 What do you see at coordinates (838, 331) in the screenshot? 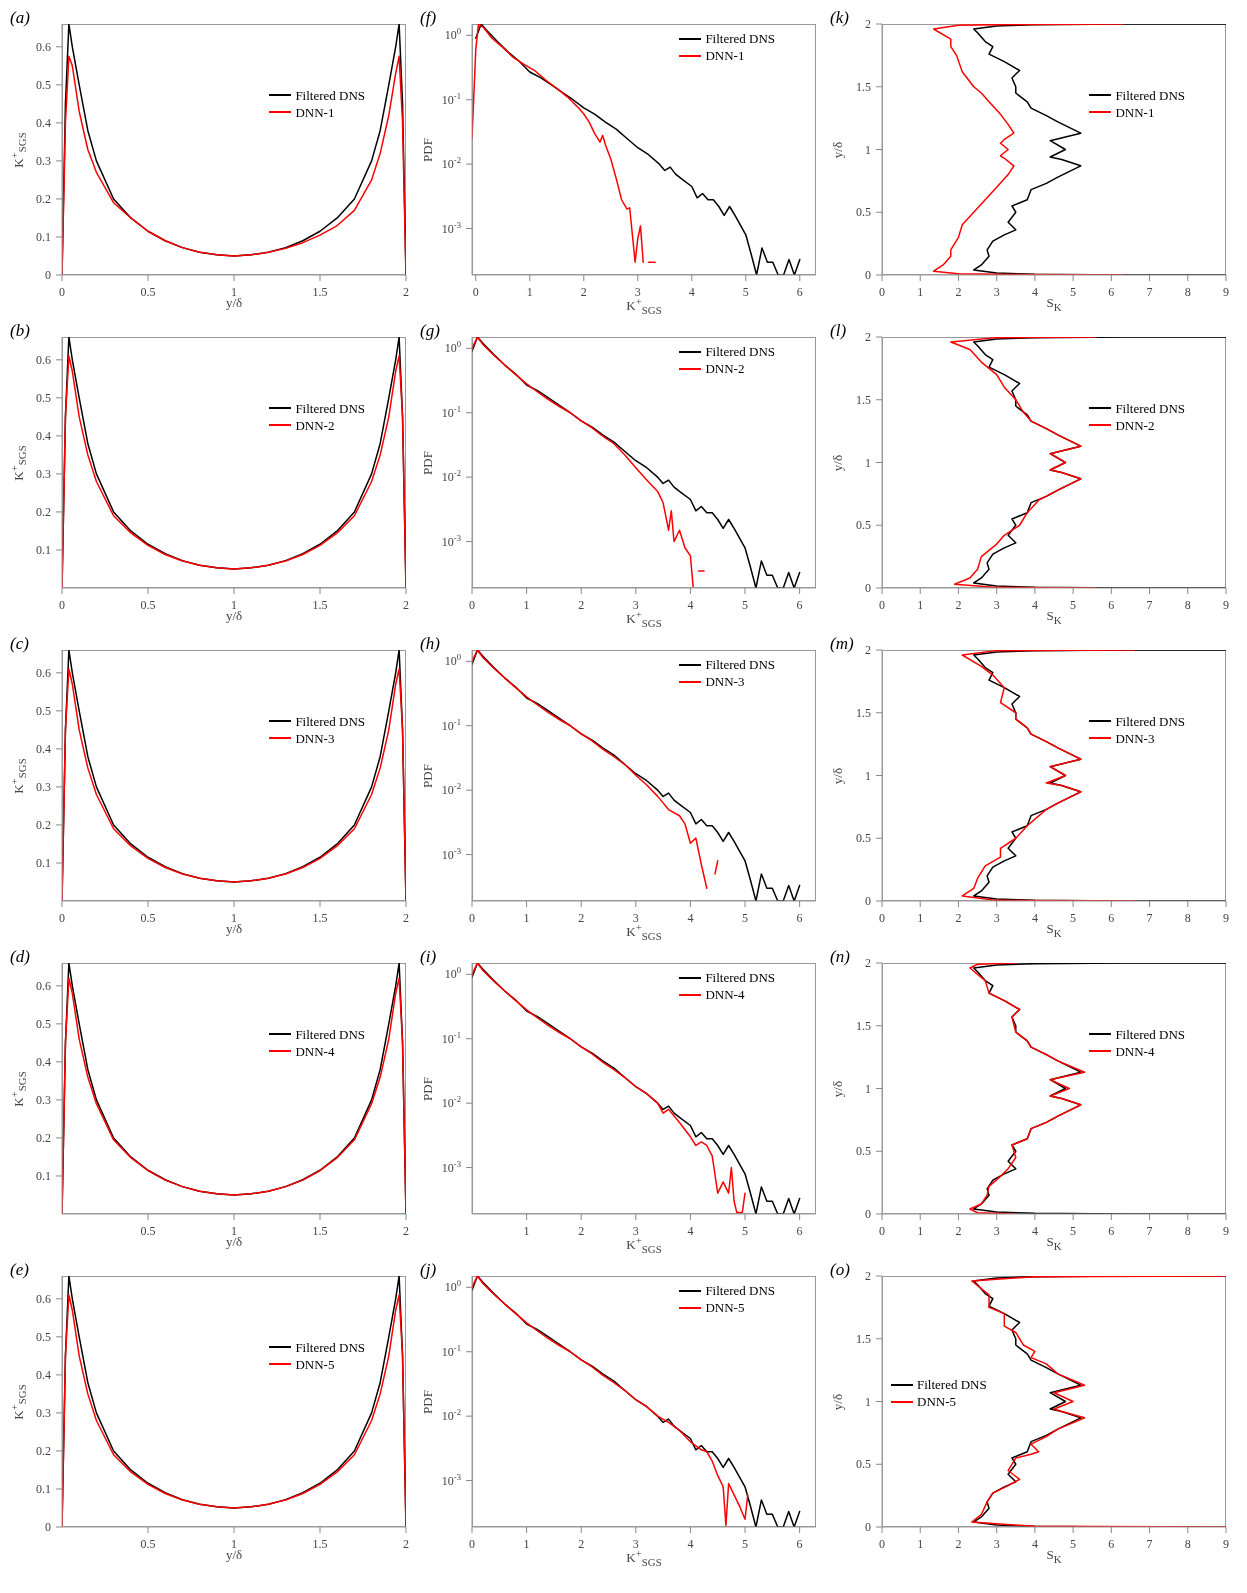
I see `text: (l)` at bounding box center [838, 331].